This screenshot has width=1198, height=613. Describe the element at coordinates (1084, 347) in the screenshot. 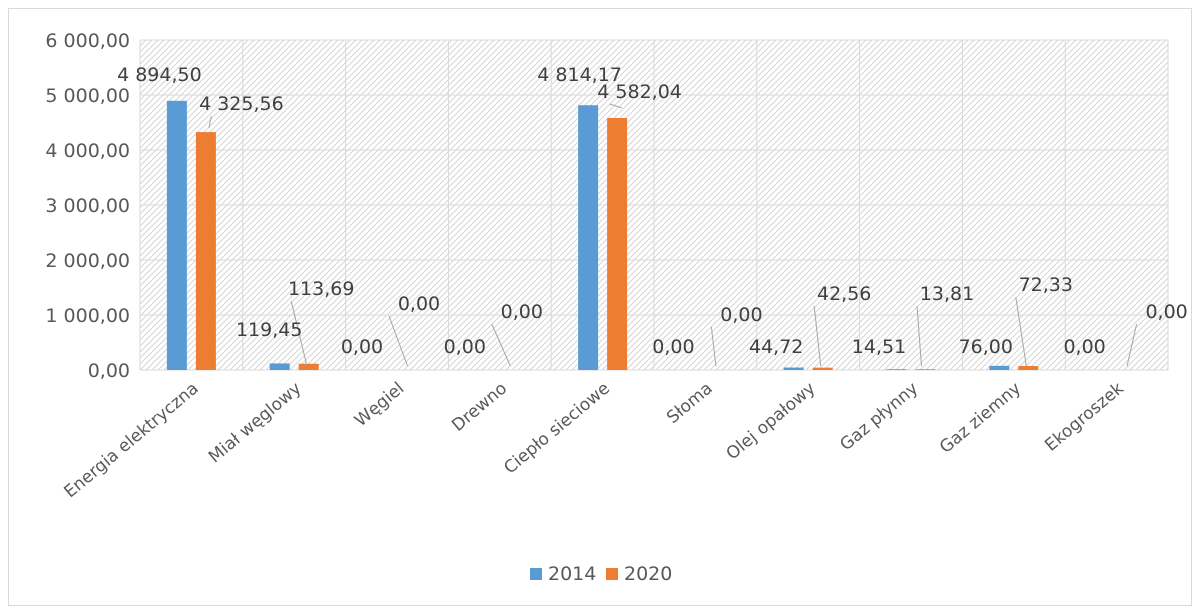

I see `data-label-2014-9: 0,00` at that location.